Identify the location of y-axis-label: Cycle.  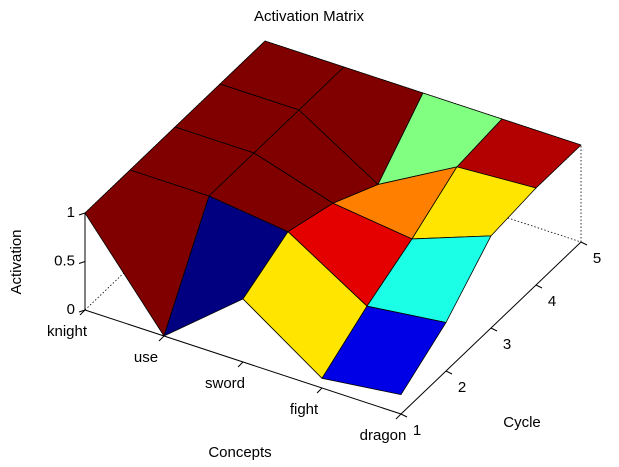
(522, 422).